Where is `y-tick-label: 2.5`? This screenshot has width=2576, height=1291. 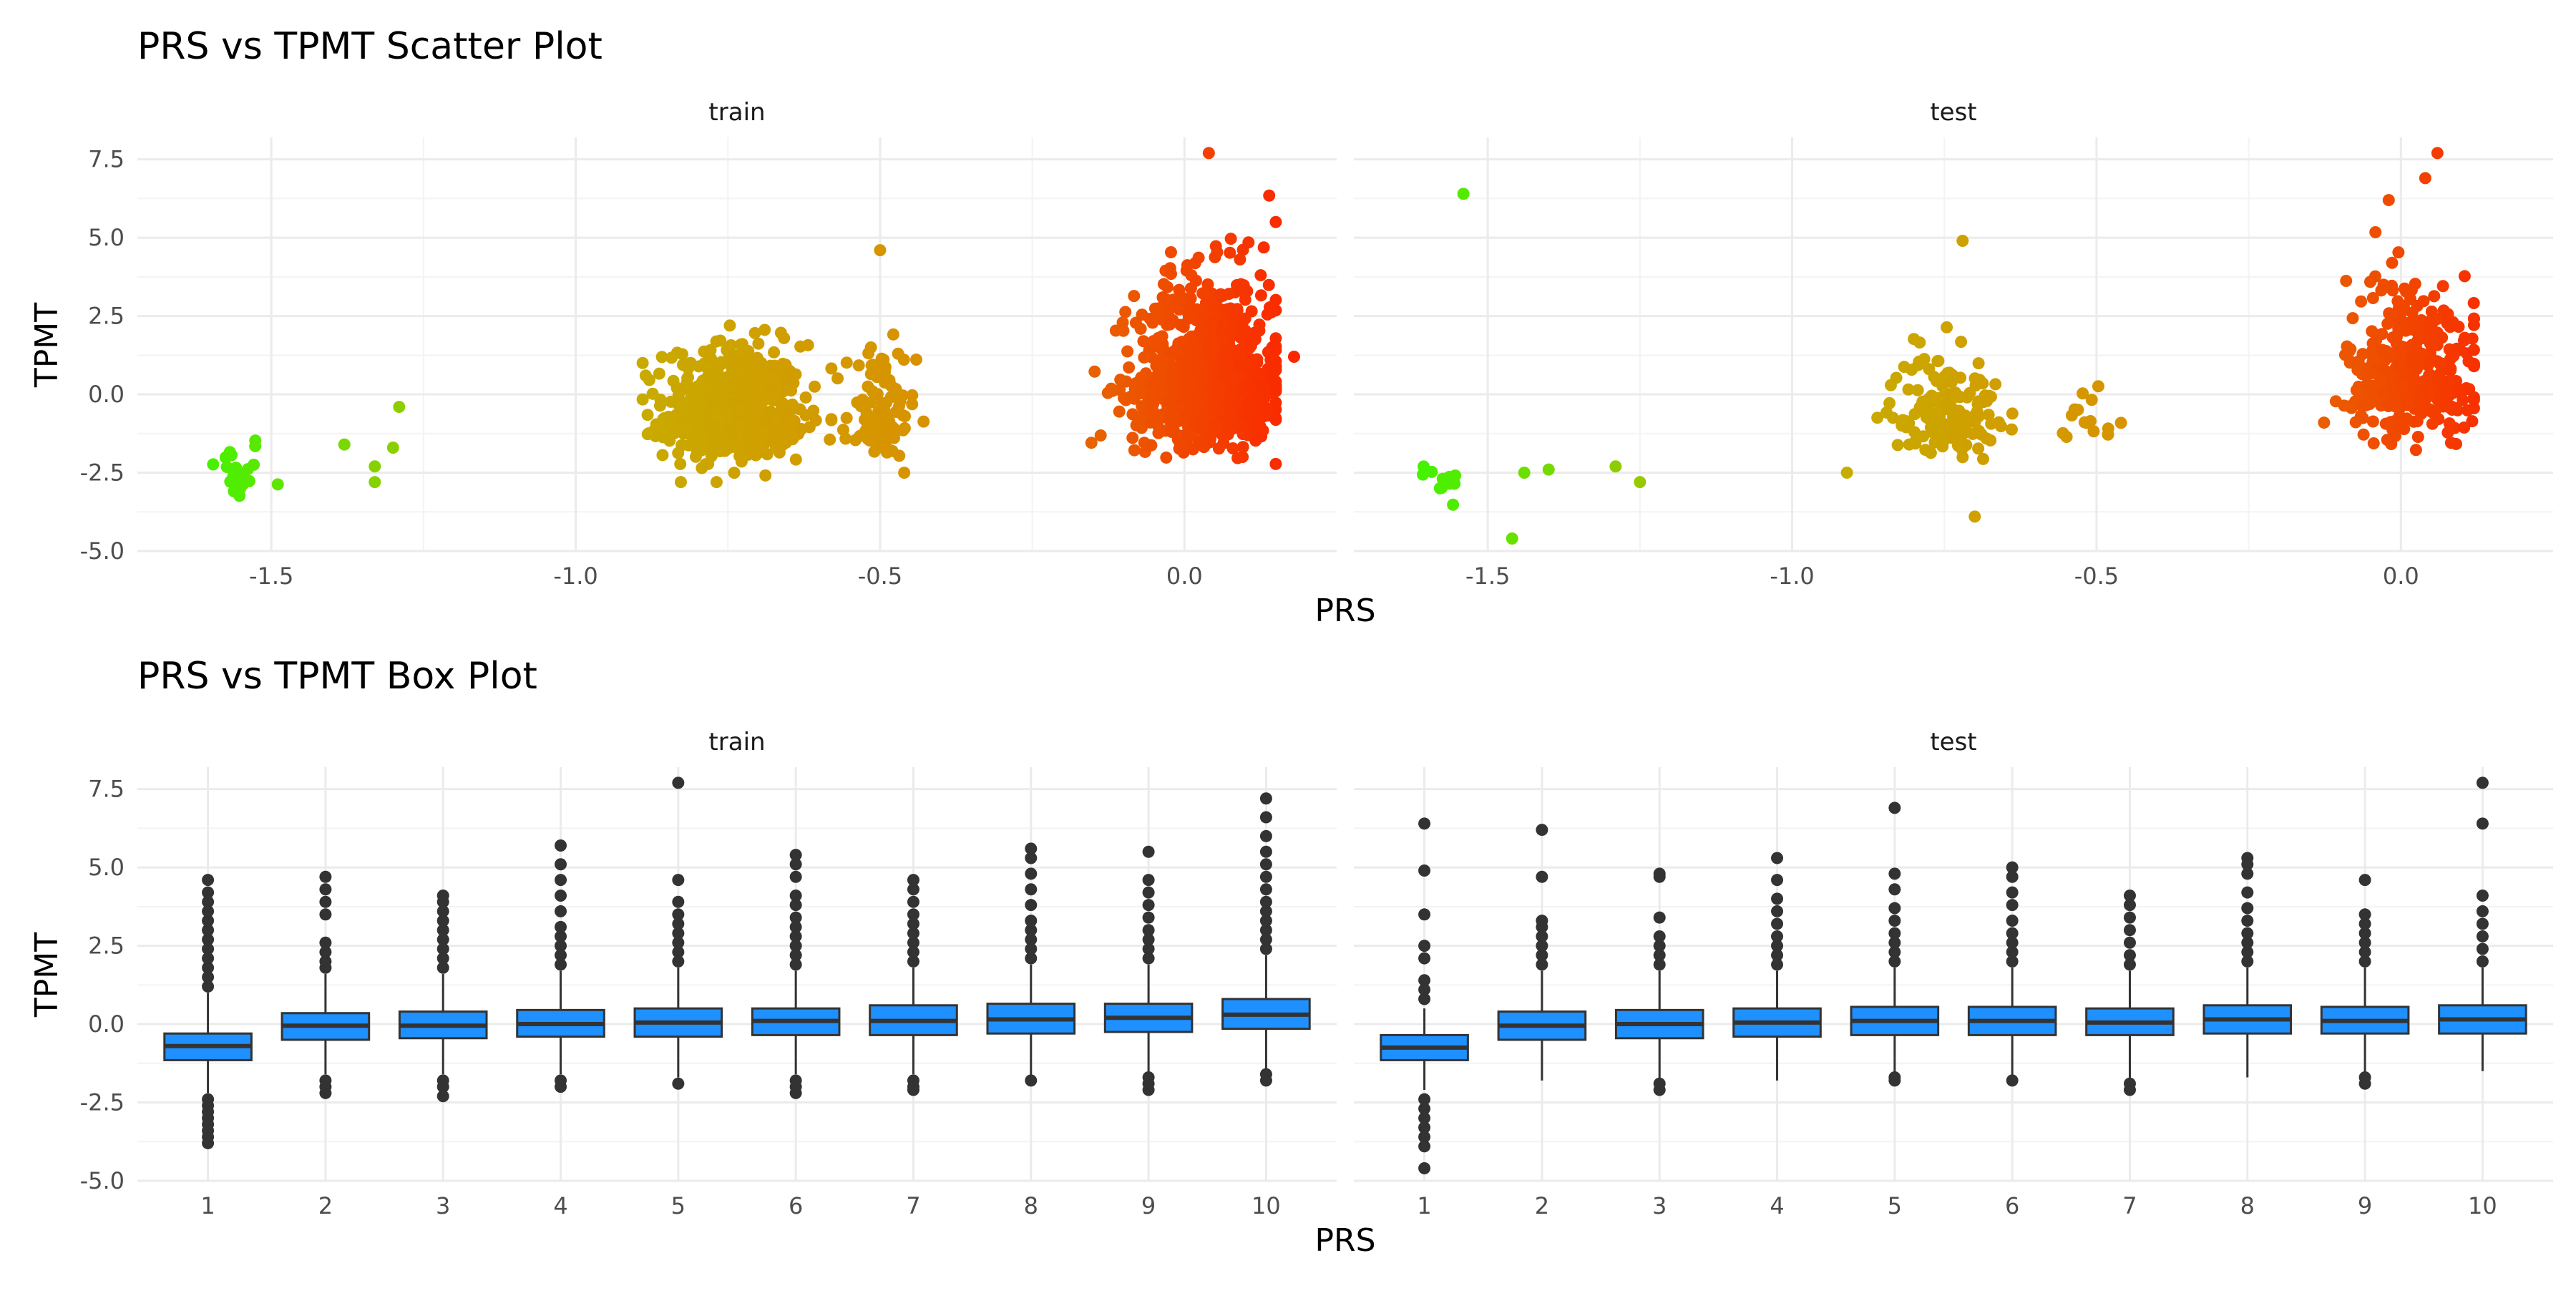 y-tick-label: 2.5 is located at coordinates (106, 946).